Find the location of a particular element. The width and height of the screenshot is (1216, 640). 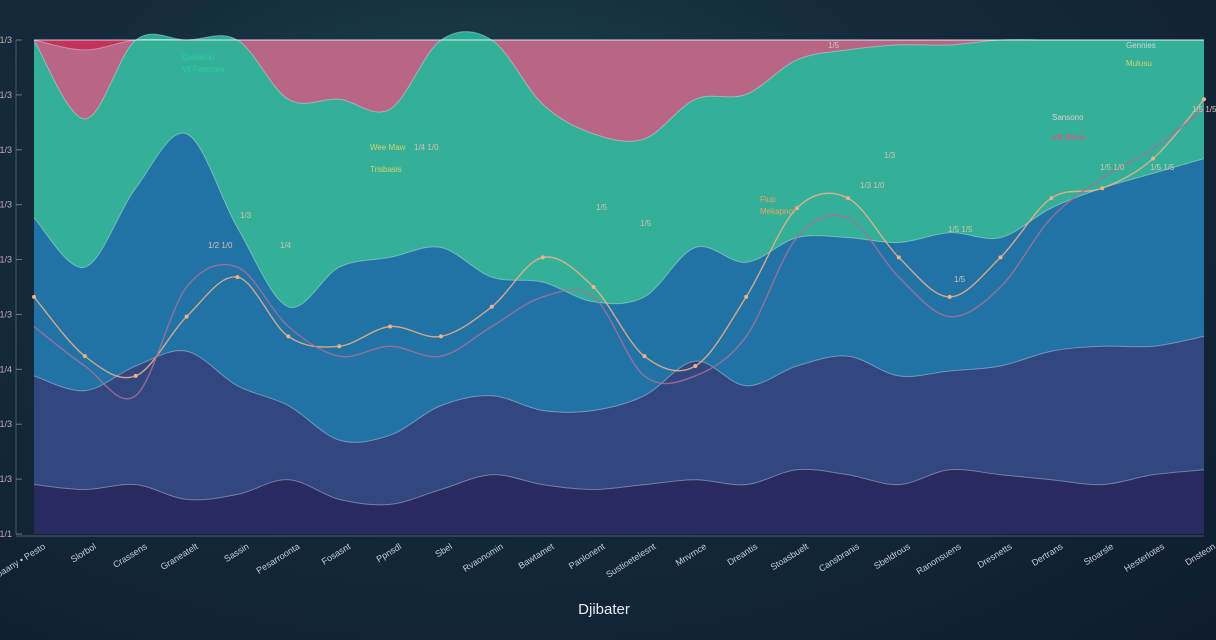

x-tick-label: Bawtamet is located at coordinates (537, 556).